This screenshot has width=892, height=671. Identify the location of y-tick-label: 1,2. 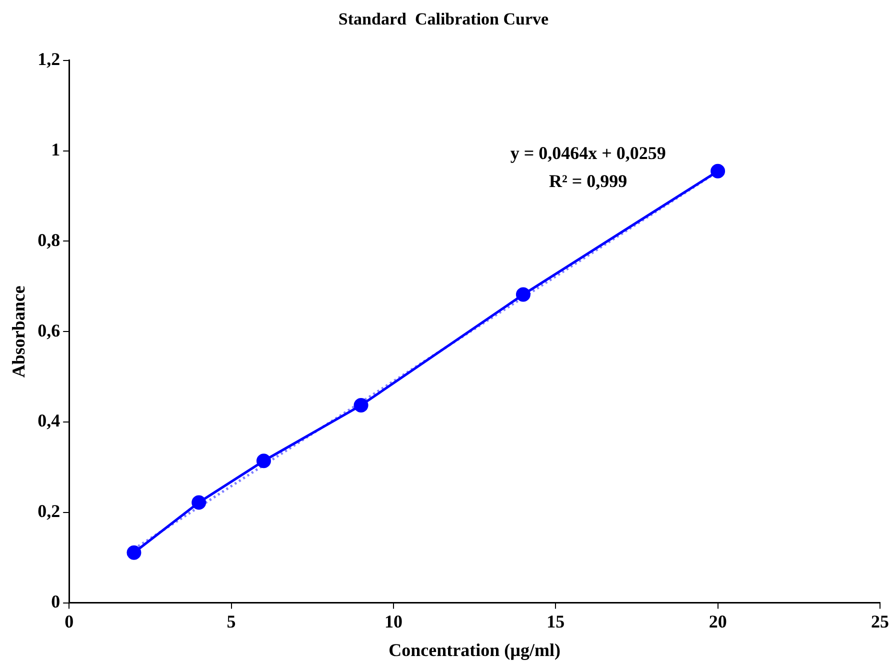
(49, 59).